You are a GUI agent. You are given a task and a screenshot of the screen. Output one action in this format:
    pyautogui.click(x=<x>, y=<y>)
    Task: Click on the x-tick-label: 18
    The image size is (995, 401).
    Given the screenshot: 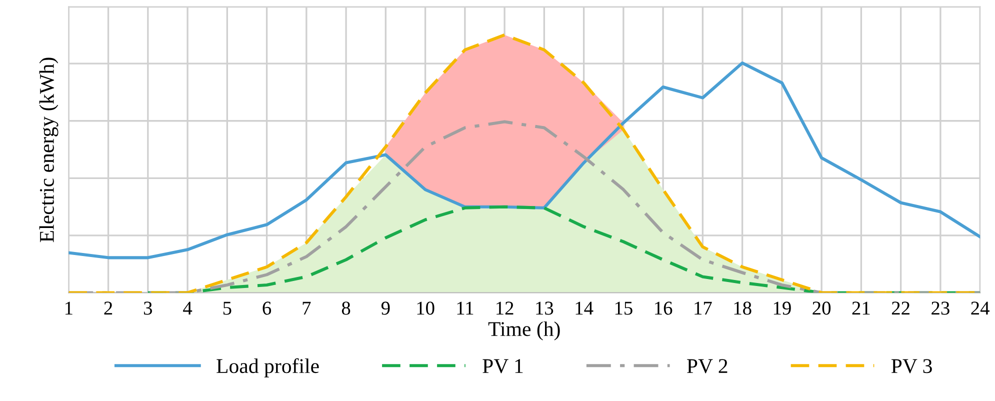 What is the action you would take?
    pyautogui.click(x=743, y=308)
    